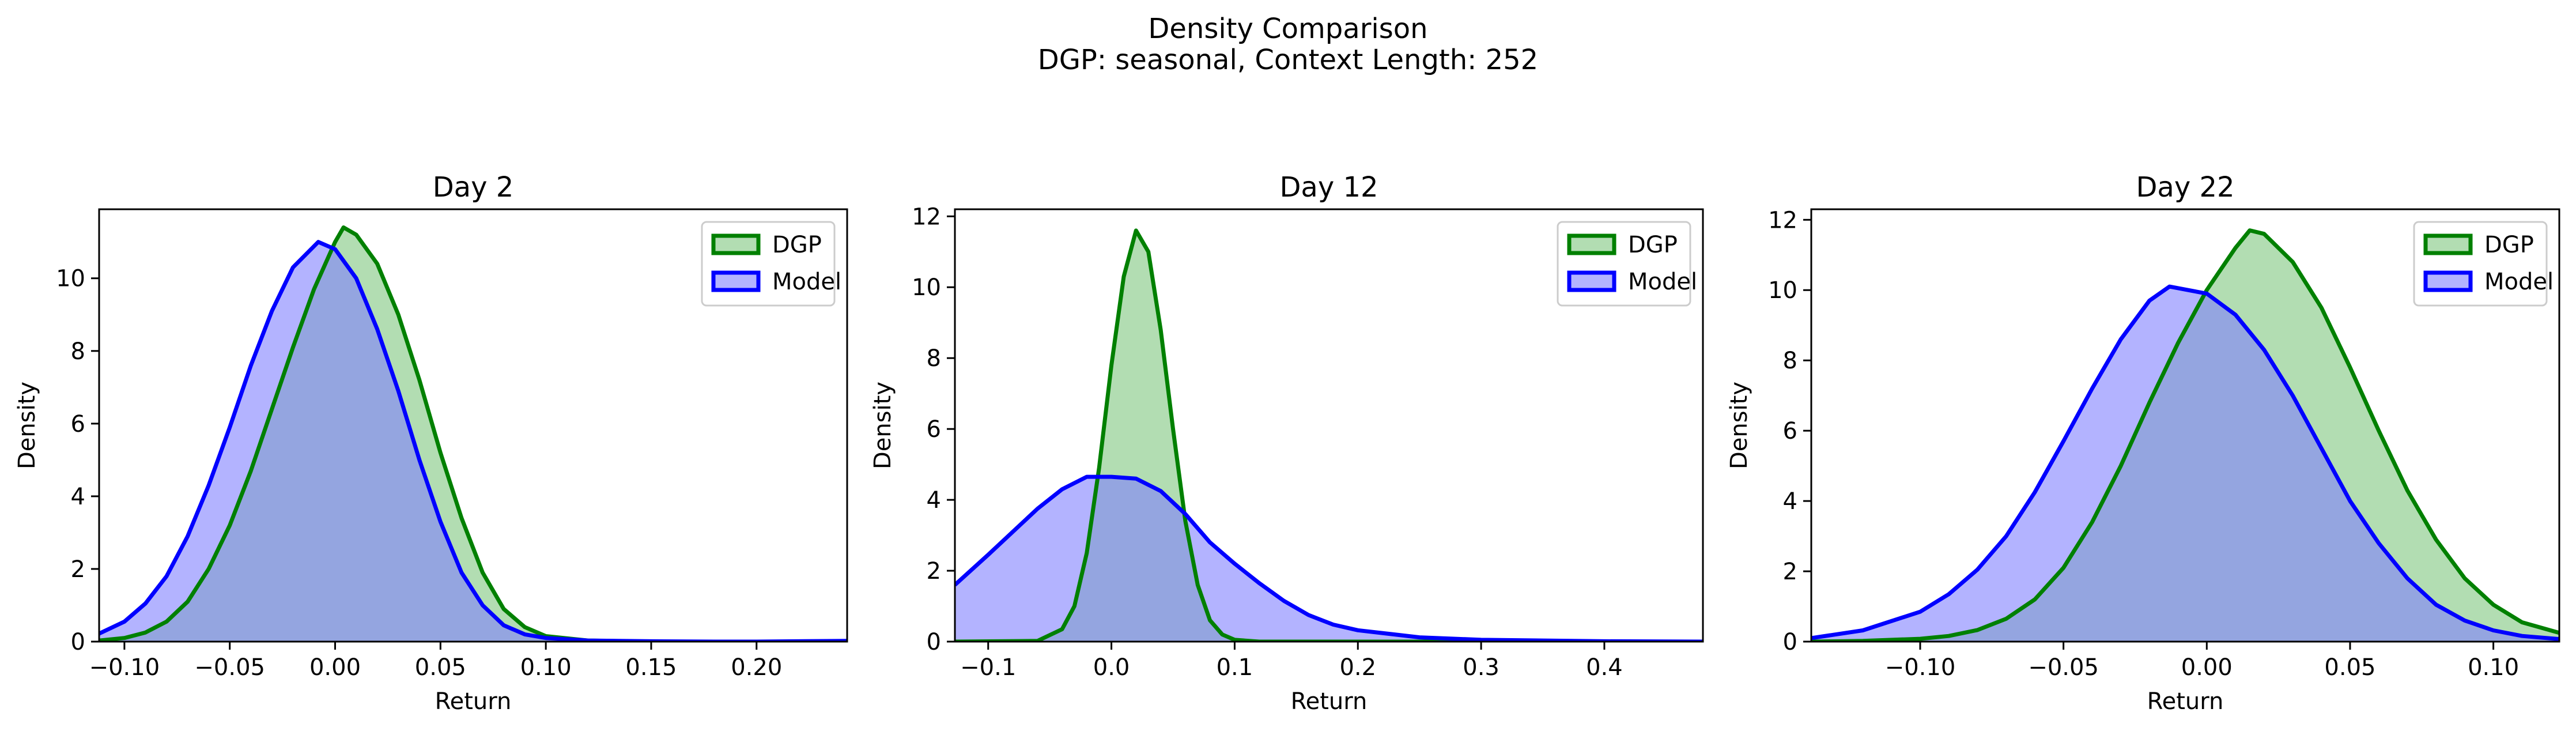  I want to click on figure-subtitle: DGP: seasonal, Context Length: 252, so click(1288, 60).